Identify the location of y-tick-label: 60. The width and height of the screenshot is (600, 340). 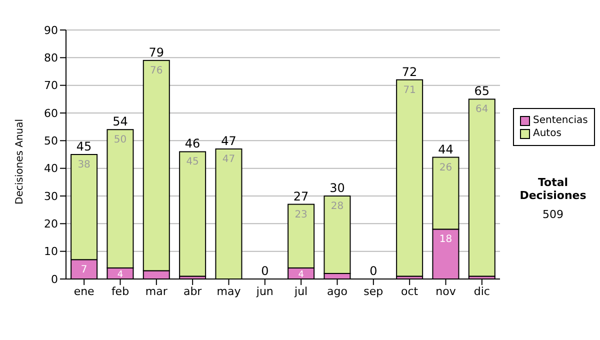
(51, 113).